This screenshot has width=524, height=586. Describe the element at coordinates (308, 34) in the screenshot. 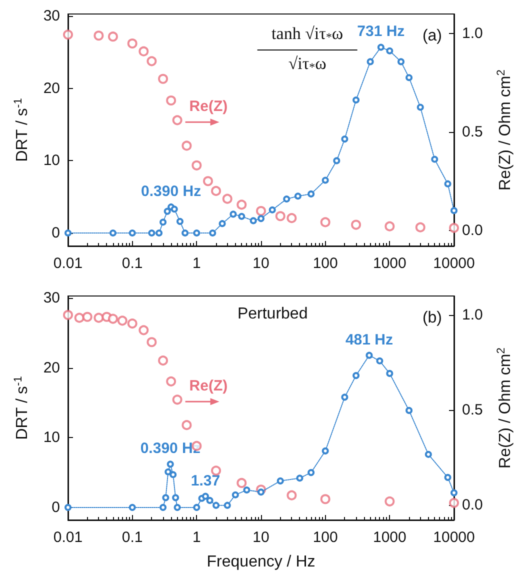

I see `annotation: tanh √iτ*ω` at that location.